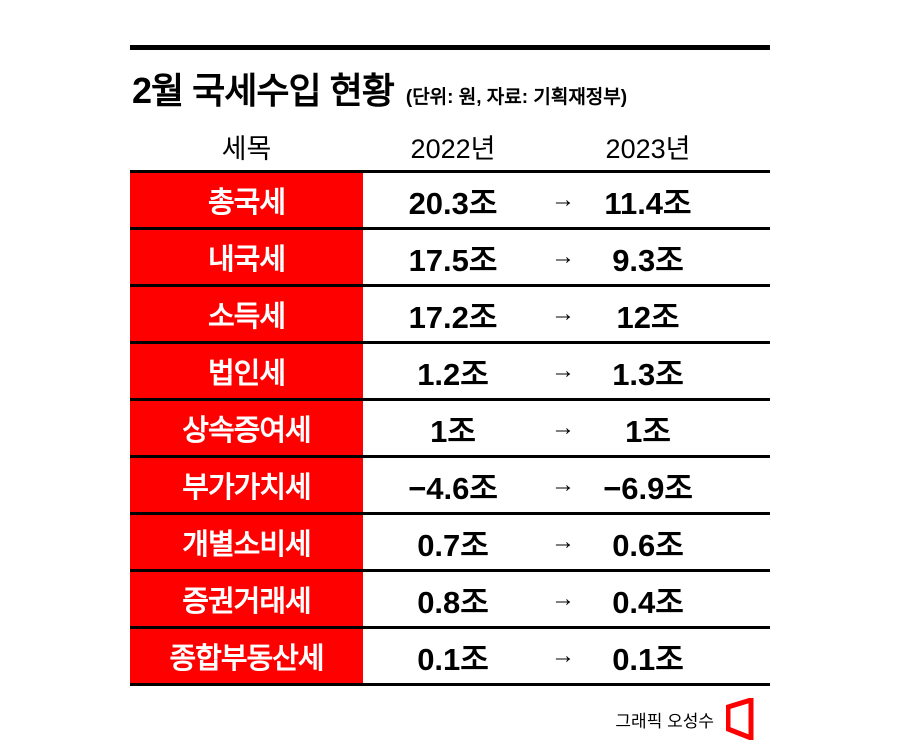  I want to click on table-row: 부가가치세 −4.6조 → −6.9조, so click(450, 483).